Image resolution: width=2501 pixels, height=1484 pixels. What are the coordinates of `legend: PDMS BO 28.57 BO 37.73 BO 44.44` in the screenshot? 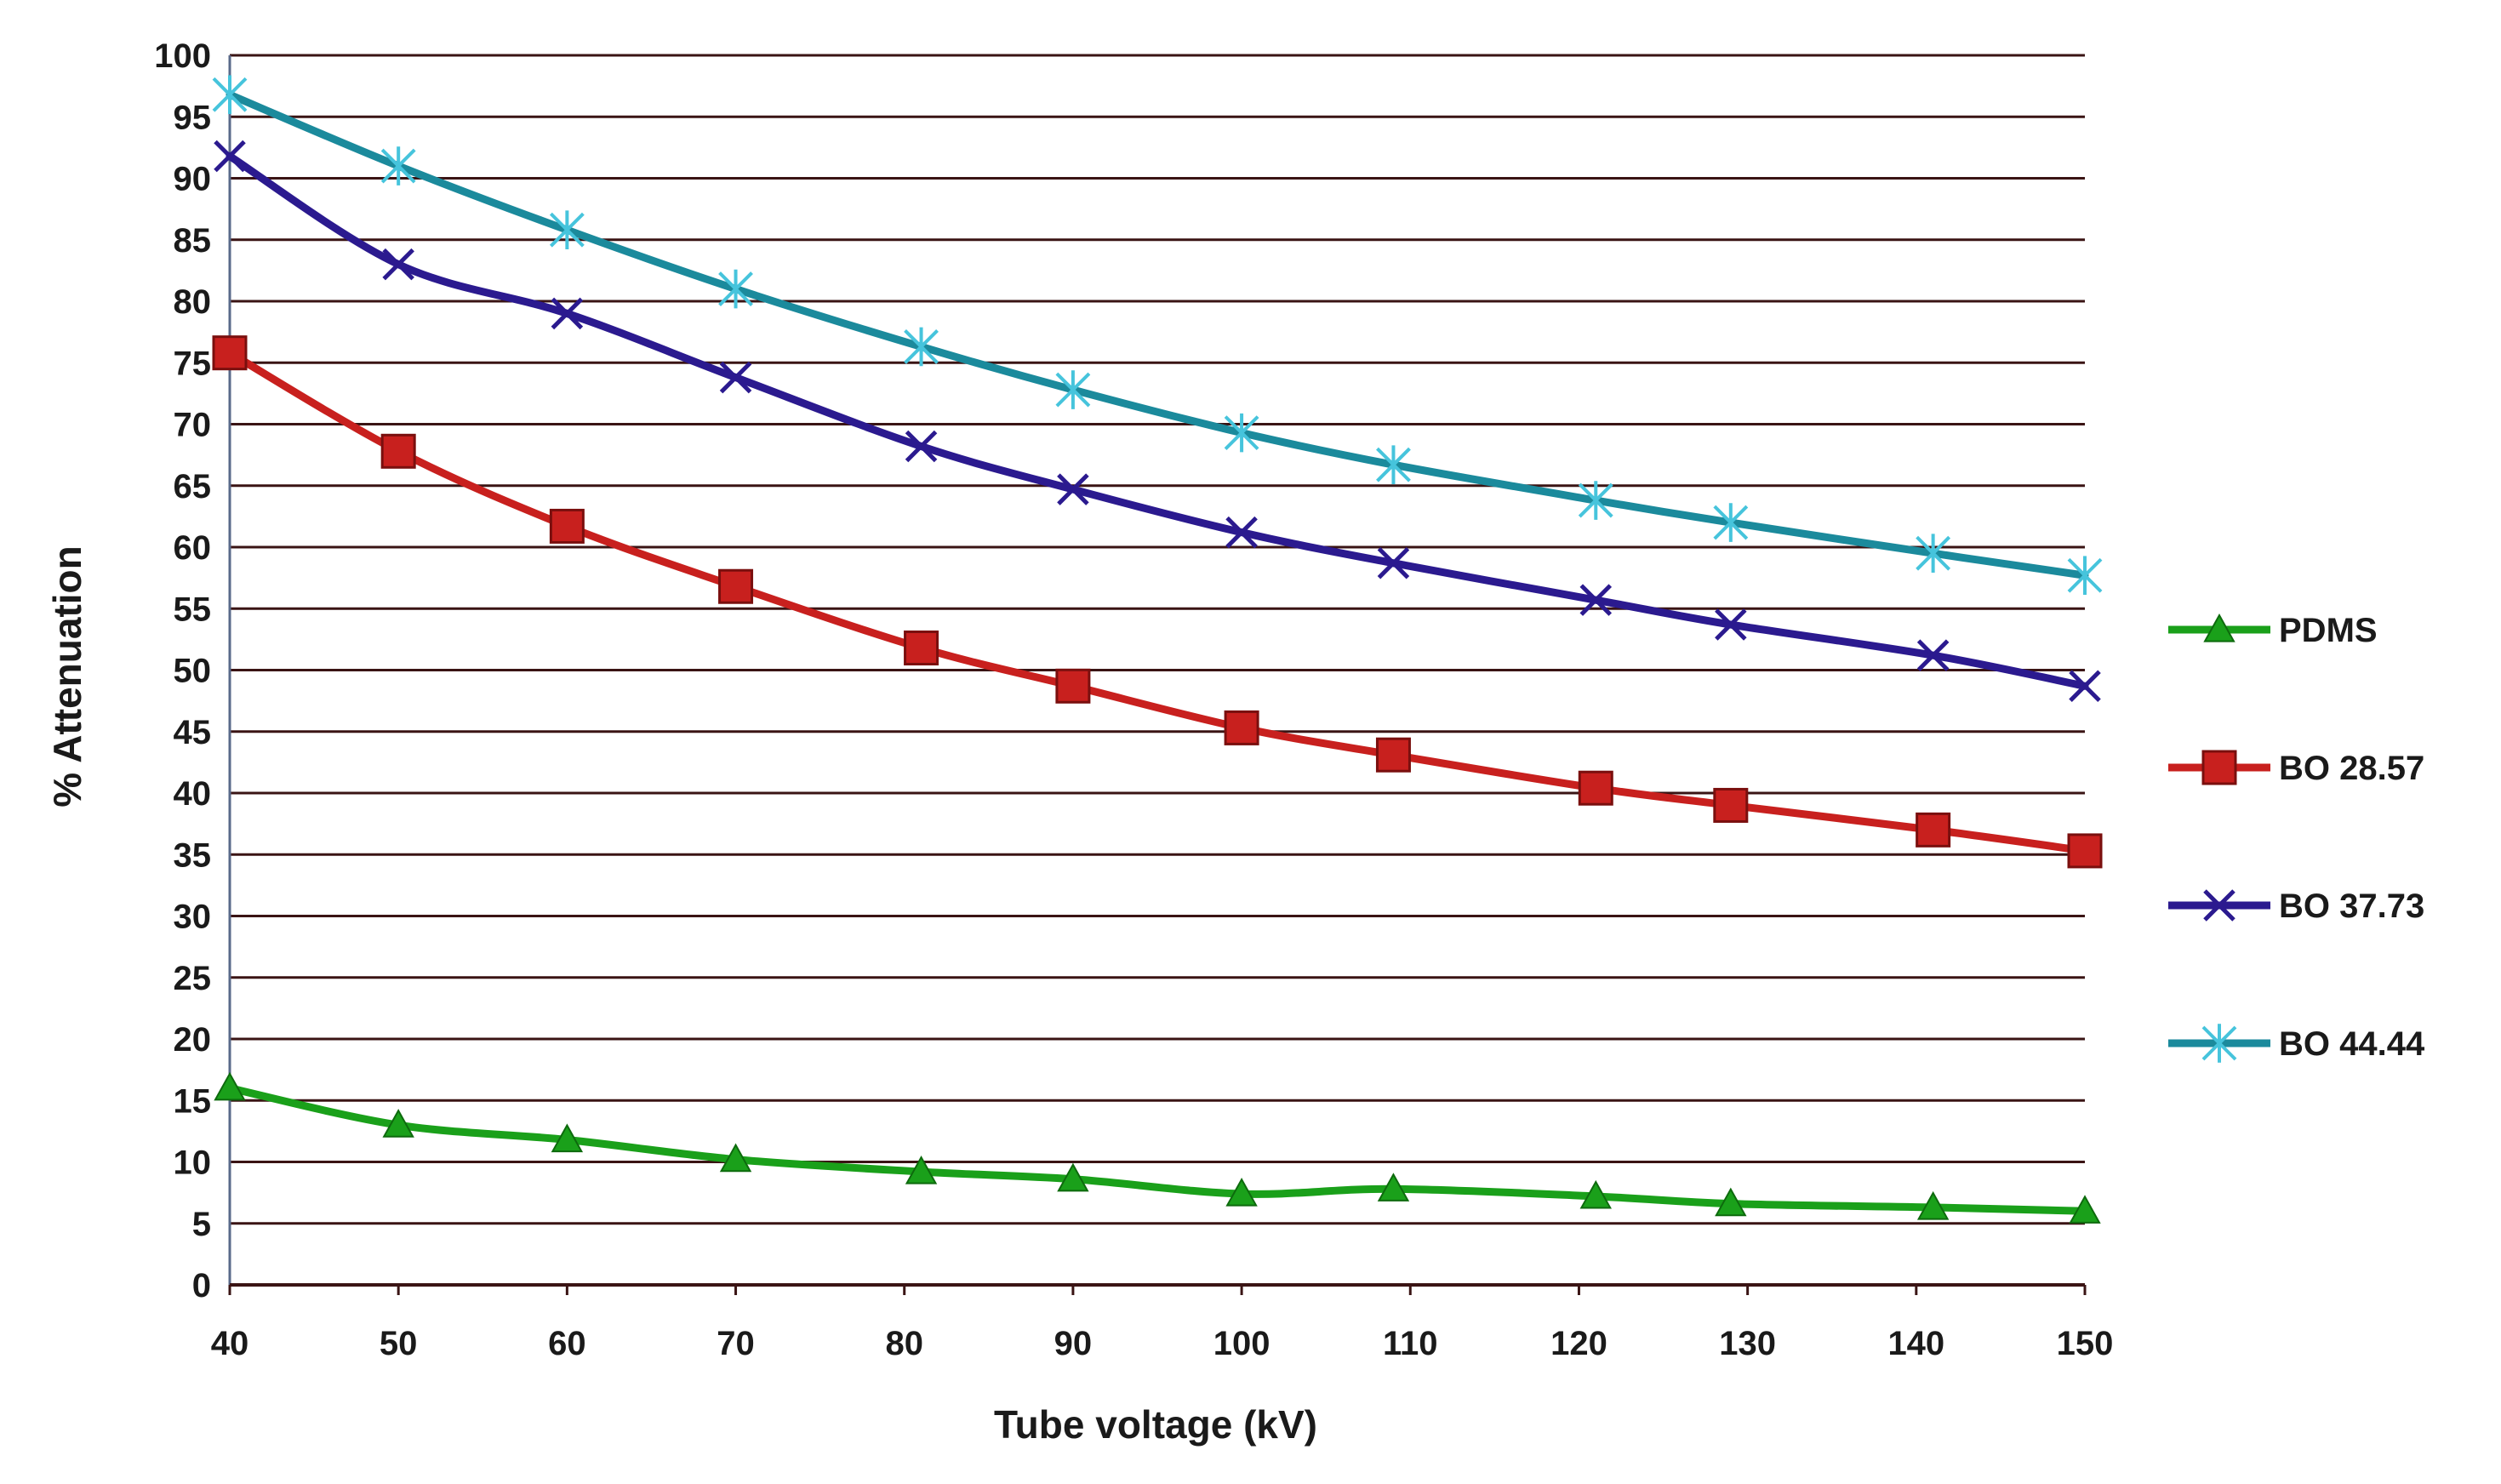 It's located at (2296, 837).